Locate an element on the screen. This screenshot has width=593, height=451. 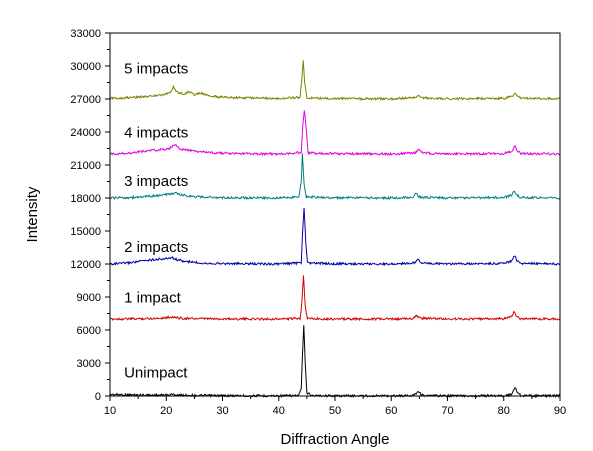
y-tick-label: 18000 is located at coordinates (85, 199).